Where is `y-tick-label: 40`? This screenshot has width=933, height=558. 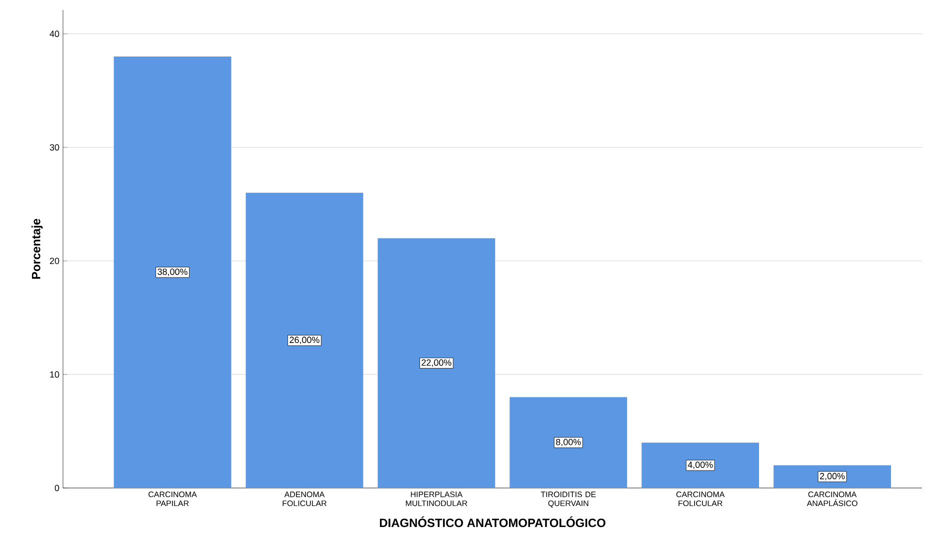 y-tick-label: 40 is located at coordinates (55, 34).